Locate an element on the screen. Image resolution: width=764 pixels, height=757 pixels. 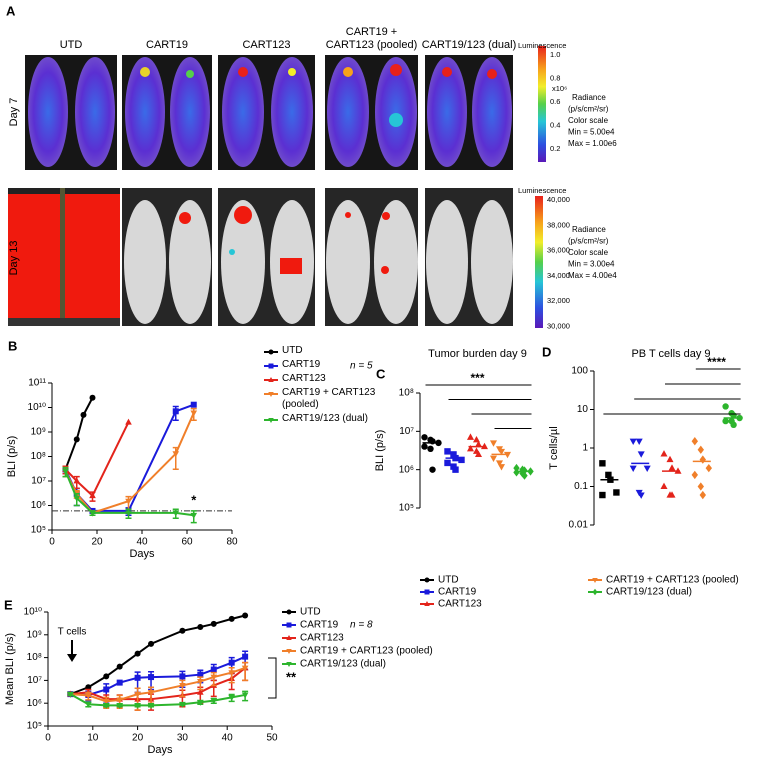
y-tick-label: 0.1 is located at coordinates (581, 486).